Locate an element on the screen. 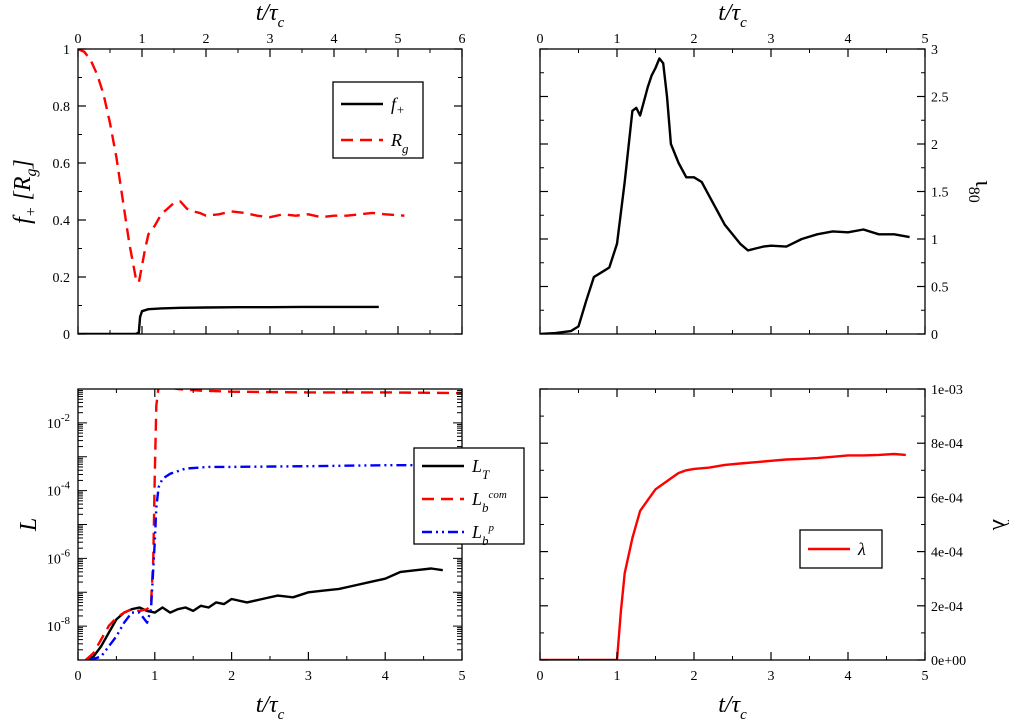 This screenshot has height=722, width=1009. y-axis-title-part: g is located at coordinates (31, 172).